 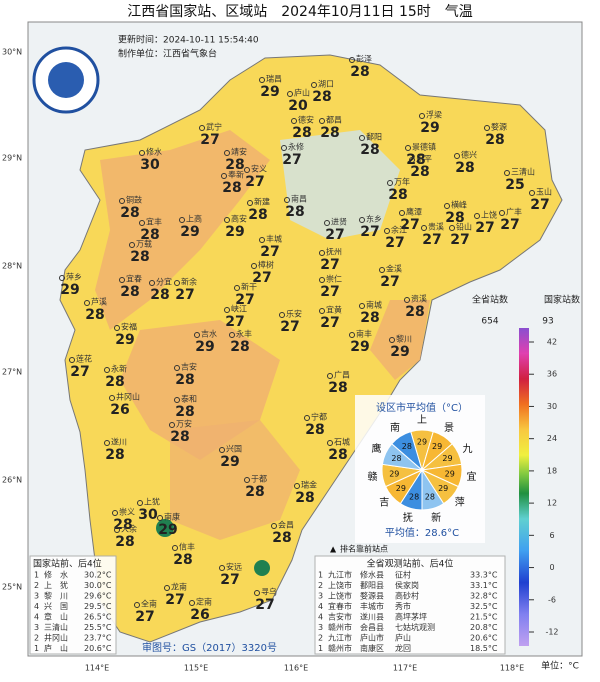 What do you see at coordinates (340, 585) in the screenshot?
I see `province-cell: 上饶市` at bounding box center [340, 585].